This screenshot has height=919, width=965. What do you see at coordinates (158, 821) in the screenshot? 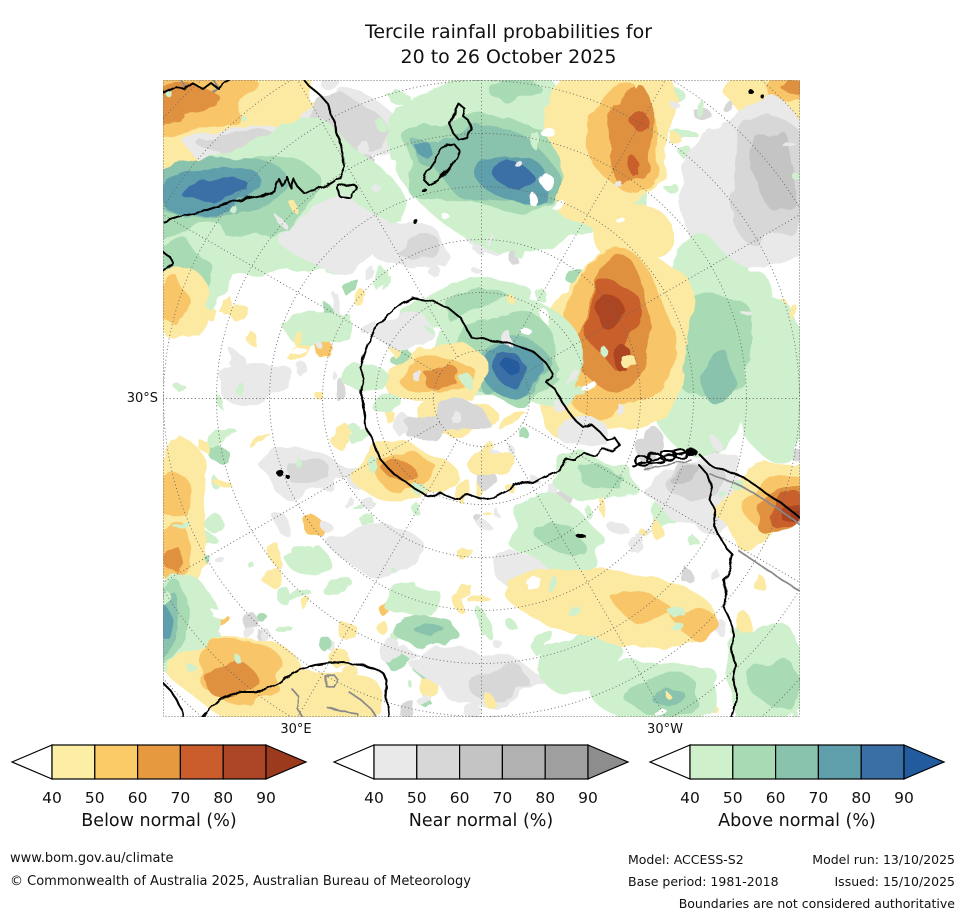
I see `legend-caption: Below normal (%)` at bounding box center [158, 821].